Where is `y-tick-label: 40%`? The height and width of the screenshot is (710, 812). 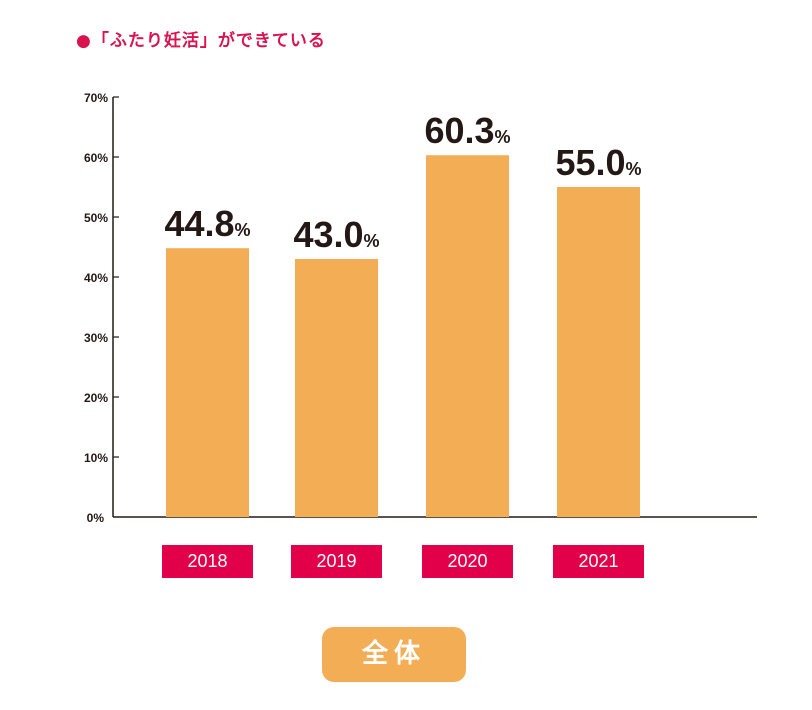
y-tick-label: 40% is located at coordinates (96, 278).